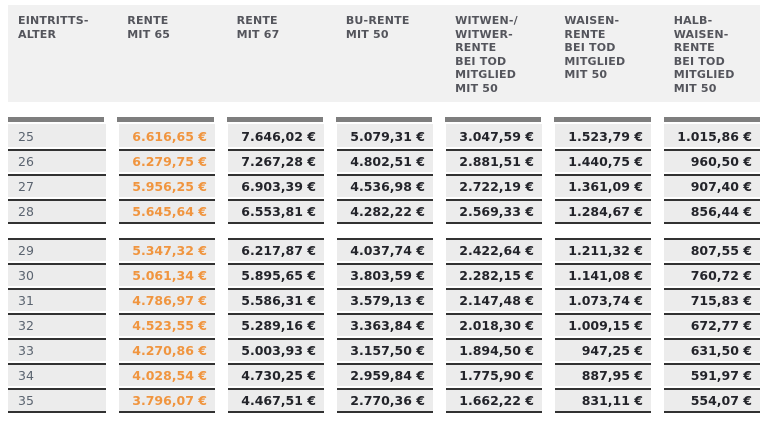 The width and height of the screenshot is (767, 440). I want to click on value-cell-col-4: 2.722,19 €, so click(494, 185).